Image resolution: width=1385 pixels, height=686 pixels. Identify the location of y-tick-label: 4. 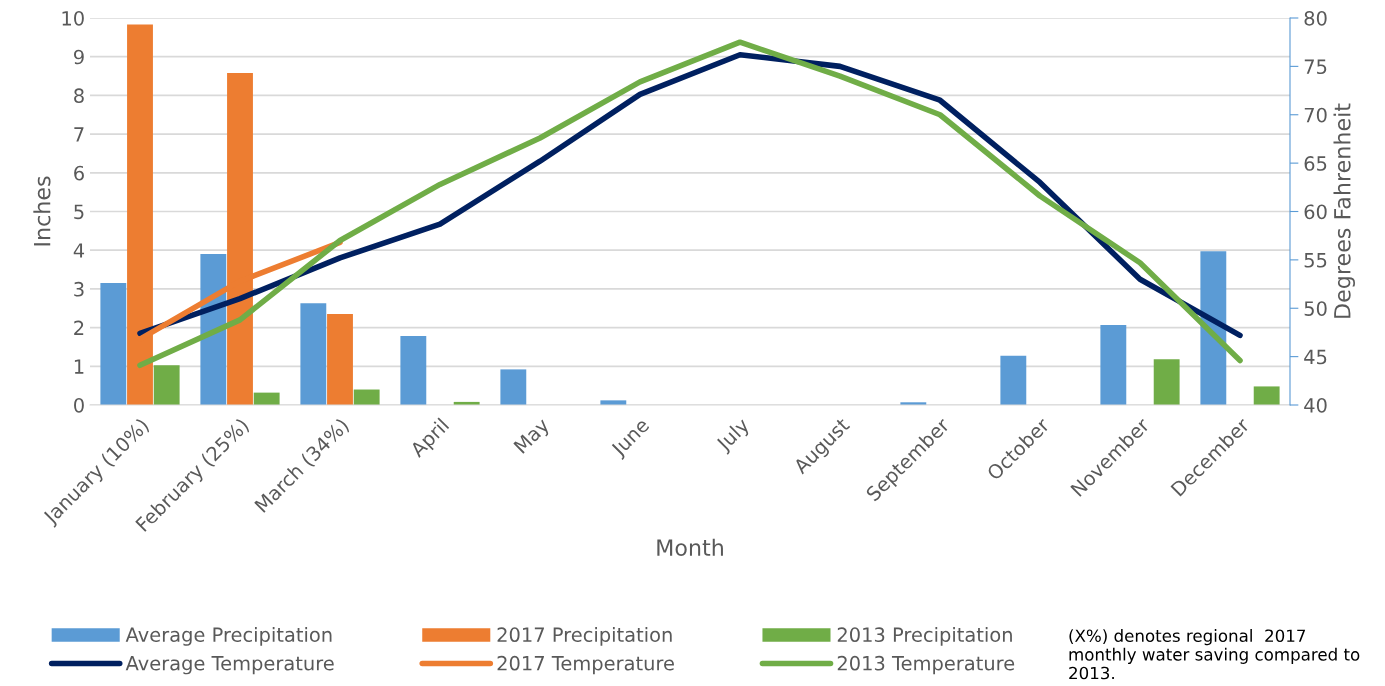
(79, 250).